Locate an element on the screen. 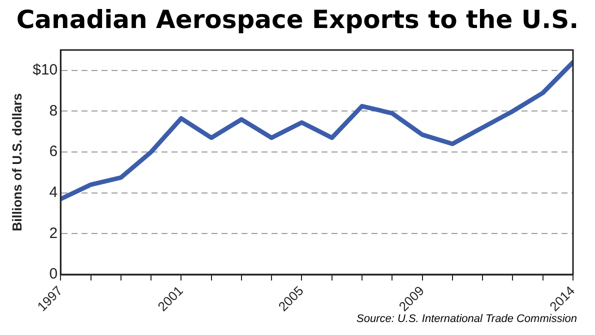 The image size is (595, 335). y-tick-label: 8 is located at coordinates (53, 111).